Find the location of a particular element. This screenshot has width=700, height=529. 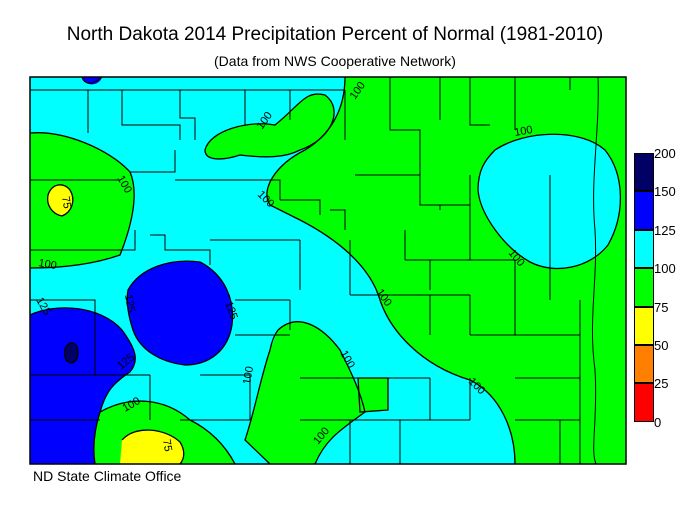

legend-tick-label: 25 is located at coordinates (661, 384).